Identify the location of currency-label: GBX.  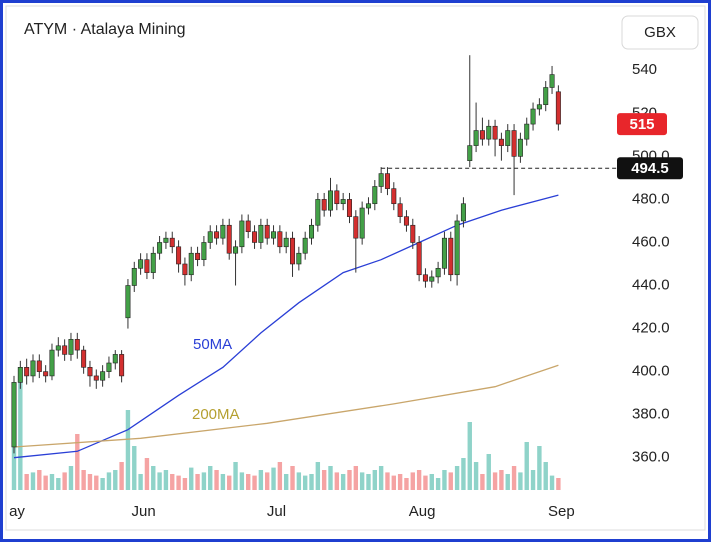
(660, 32).